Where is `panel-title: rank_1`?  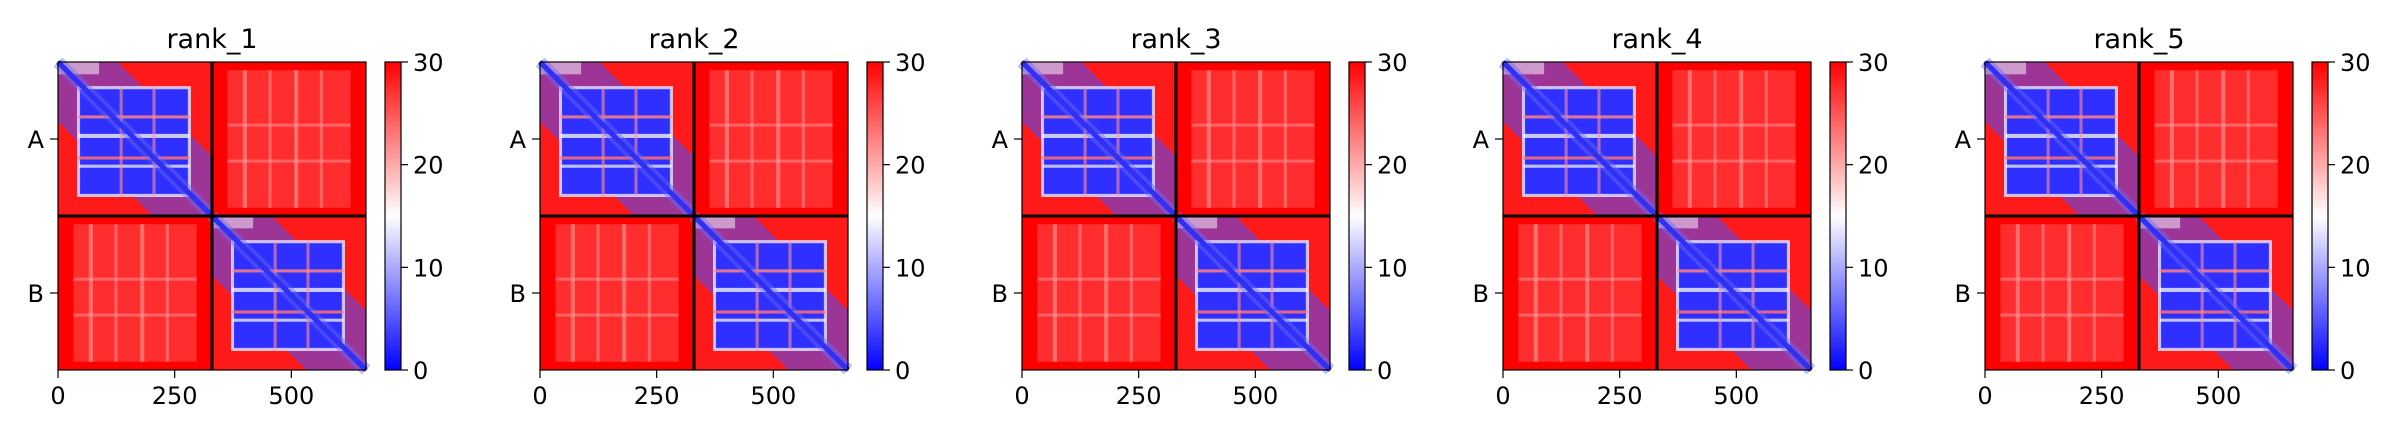 panel-title: rank_1 is located at coordinates (211, 39).